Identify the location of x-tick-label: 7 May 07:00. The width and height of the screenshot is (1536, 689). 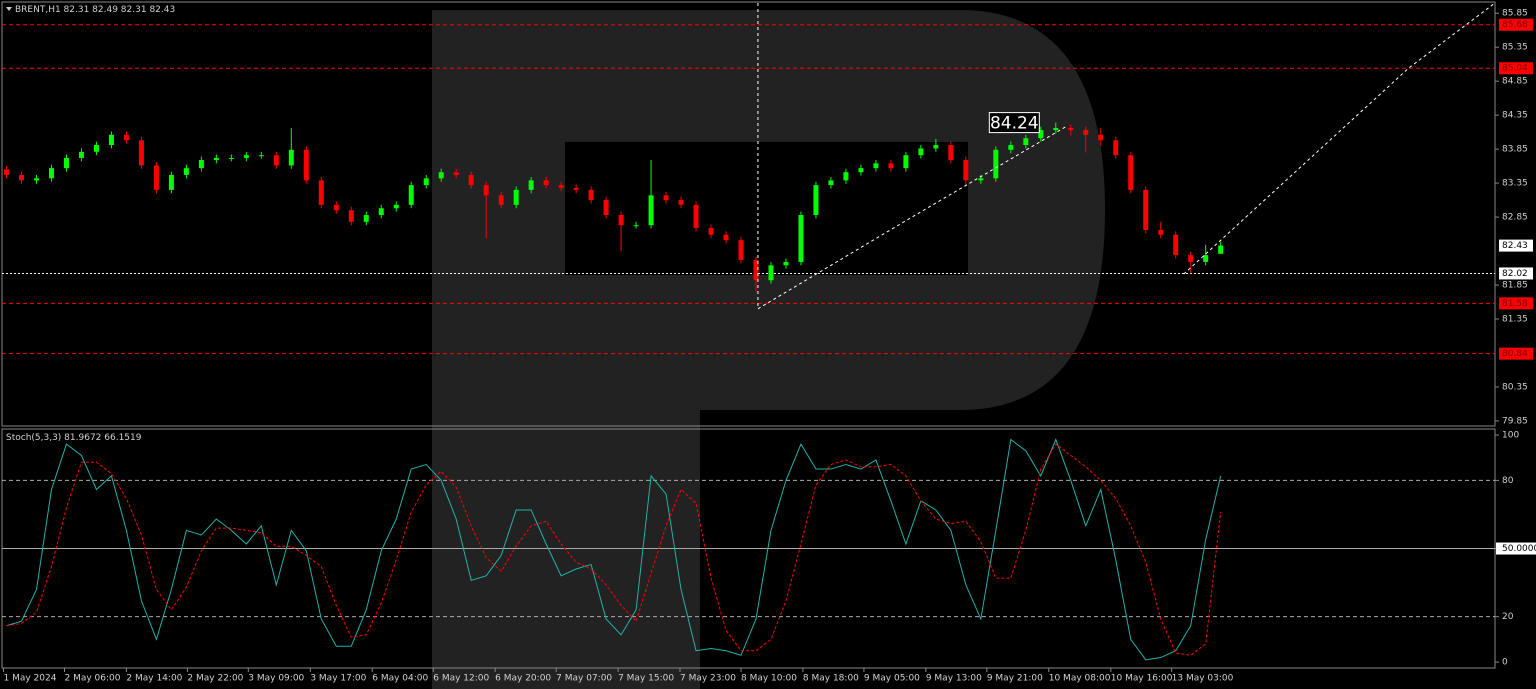
(584, 679).